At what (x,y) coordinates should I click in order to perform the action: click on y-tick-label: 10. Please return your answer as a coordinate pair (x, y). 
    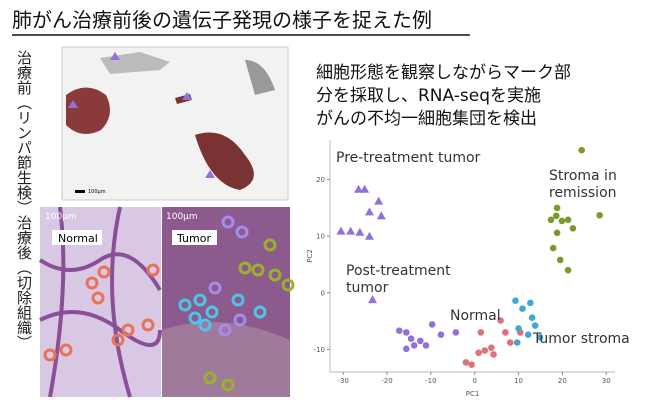
    Looking at the image, I should click on (320, 237).